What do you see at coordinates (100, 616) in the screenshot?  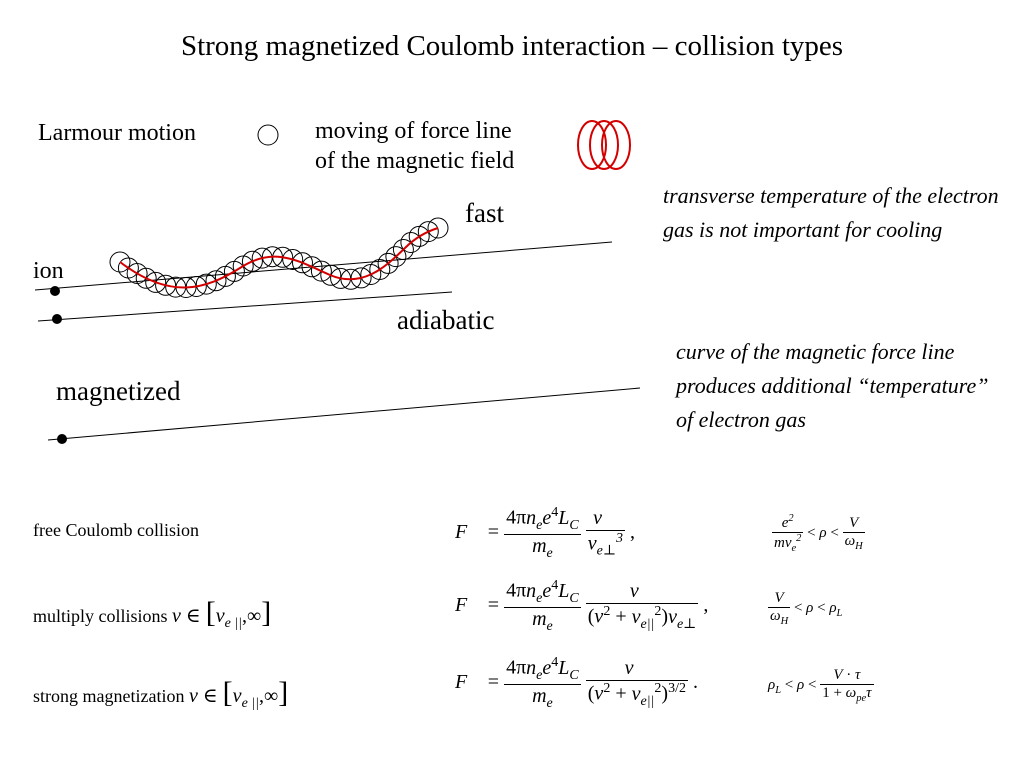 I see `multiply-collisions-label: multiply collisions` at bounding box center [100, 616].